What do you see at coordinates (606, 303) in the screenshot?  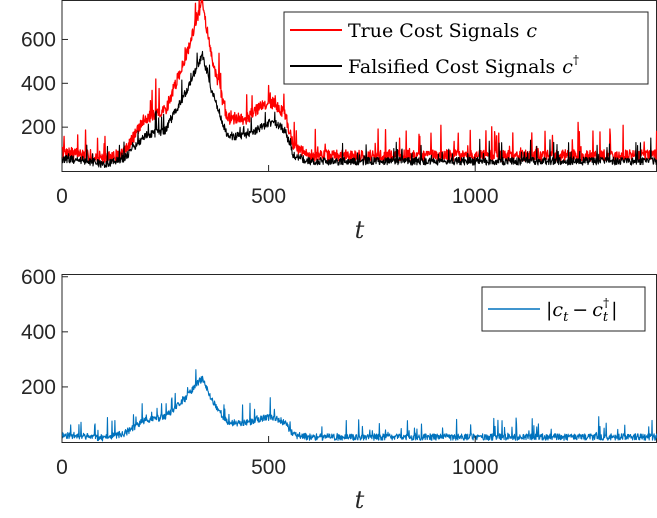 I see `legend-dagger: †` at bounding box center [606, 303].